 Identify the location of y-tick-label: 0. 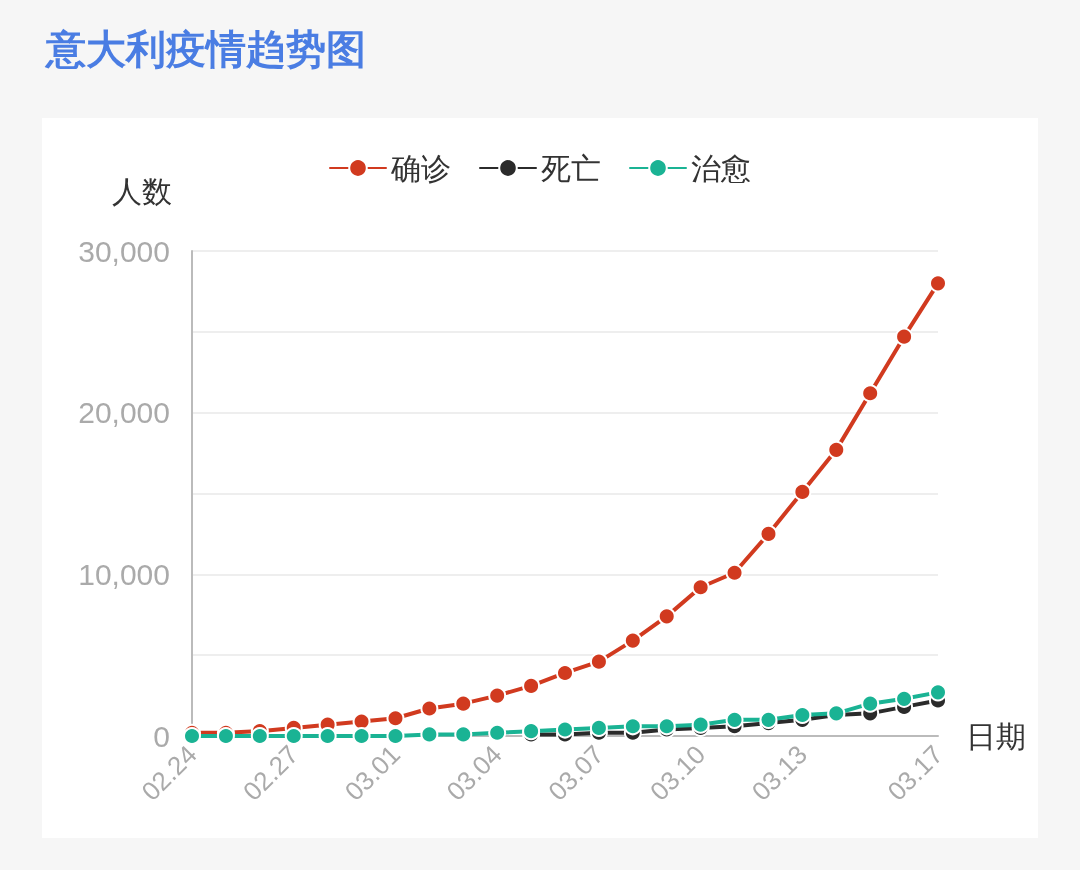
(161, 736).